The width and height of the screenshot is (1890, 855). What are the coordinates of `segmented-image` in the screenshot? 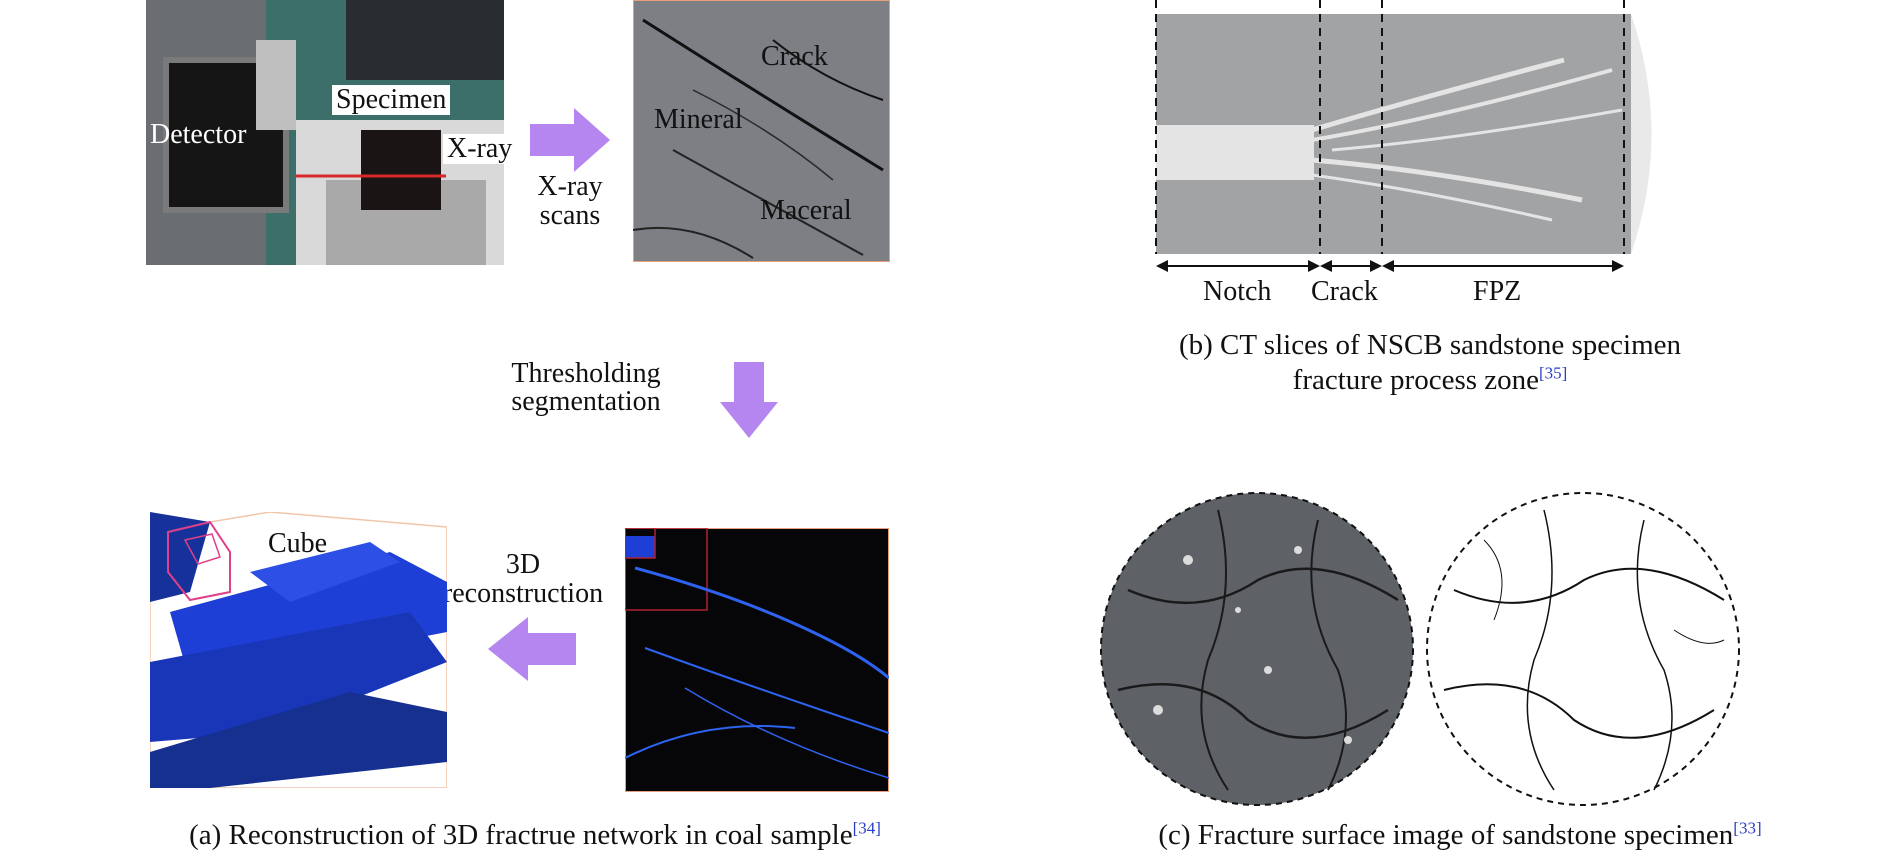 It's located at (757, 660).